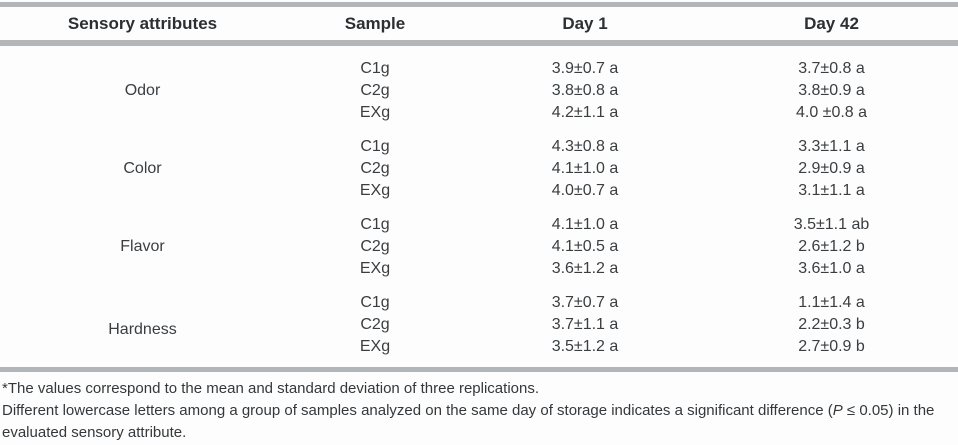  I want to click on day42-value-cell: 1.1±1.4 a, so click(831, 302).